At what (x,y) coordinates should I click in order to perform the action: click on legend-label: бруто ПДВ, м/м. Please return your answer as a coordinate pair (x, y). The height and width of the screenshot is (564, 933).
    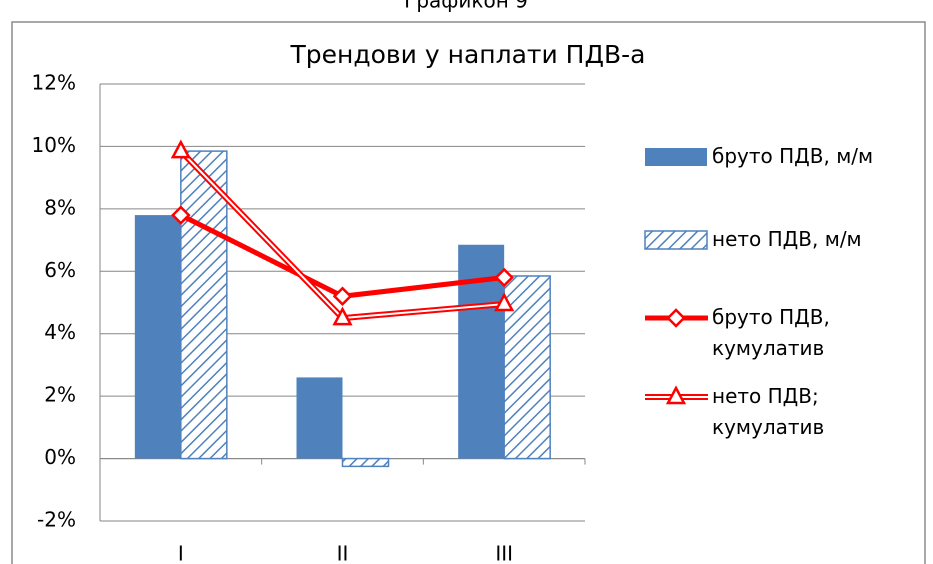
    Looking at the image, I should click on (793, 156).